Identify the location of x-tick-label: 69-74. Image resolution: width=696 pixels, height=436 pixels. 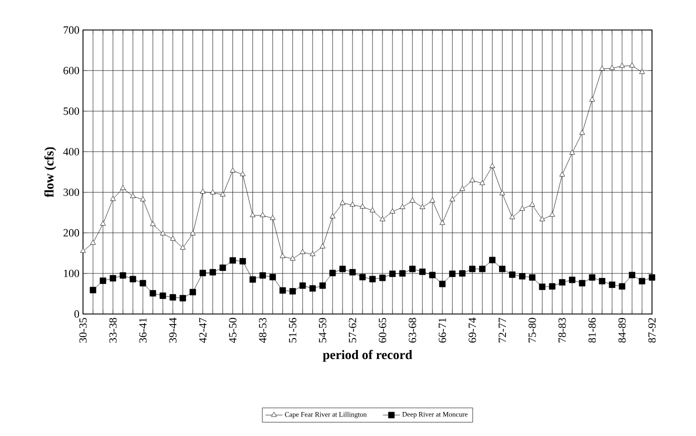
(472, 330).